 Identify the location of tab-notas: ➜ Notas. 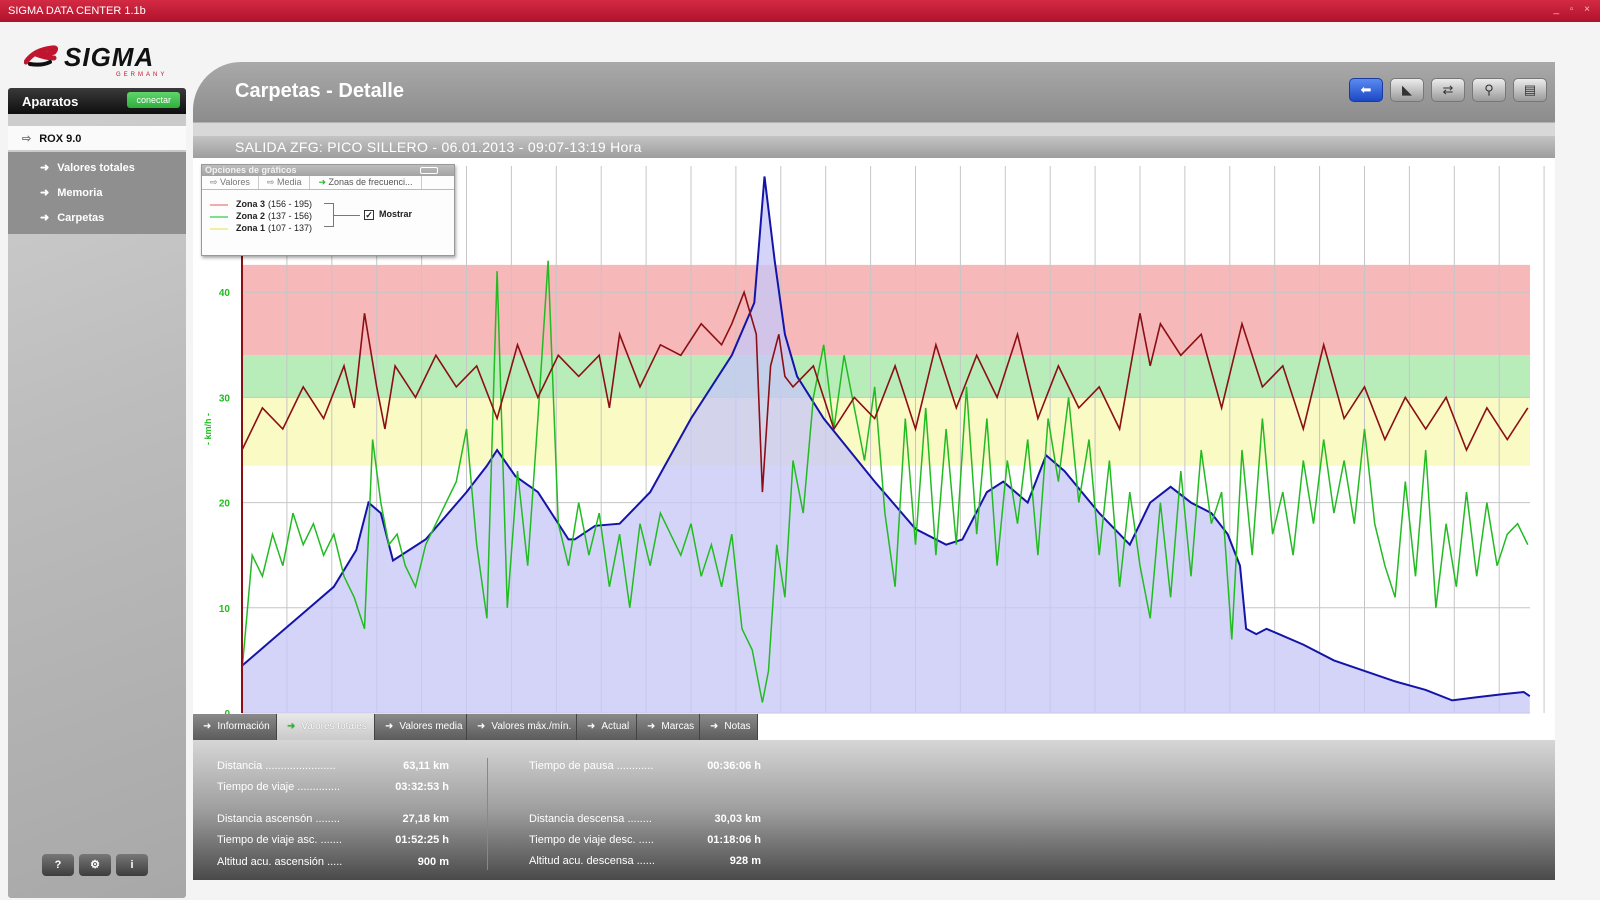
(729, 727).